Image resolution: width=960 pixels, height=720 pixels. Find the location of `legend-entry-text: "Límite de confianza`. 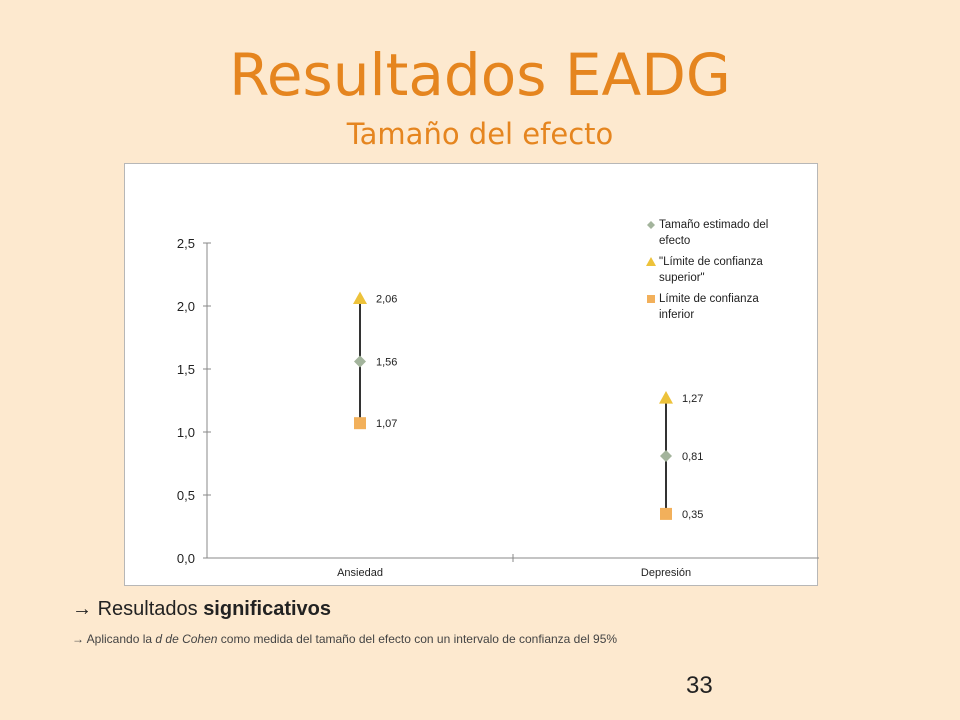

legend-entry-text: "Límite de confianza is located at coordinates (711, 262).